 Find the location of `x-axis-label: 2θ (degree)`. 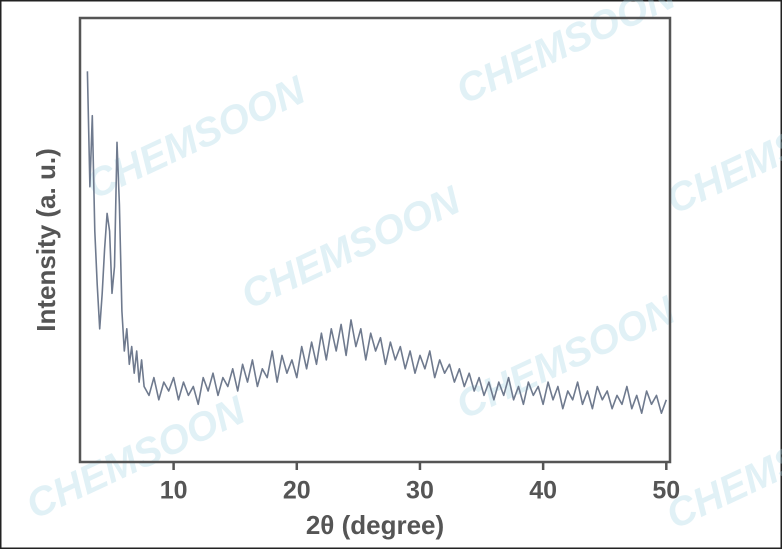

x-axis-label: 2θ (degree) is located at coordinates (375, 525).